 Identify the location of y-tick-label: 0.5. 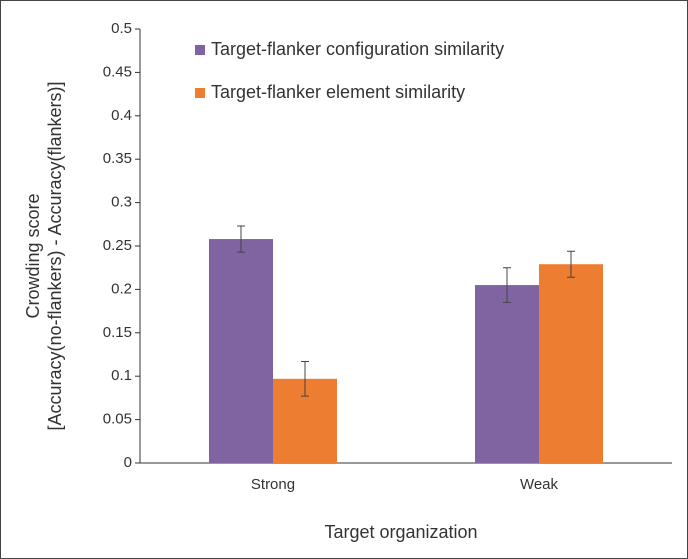
(121, 28).